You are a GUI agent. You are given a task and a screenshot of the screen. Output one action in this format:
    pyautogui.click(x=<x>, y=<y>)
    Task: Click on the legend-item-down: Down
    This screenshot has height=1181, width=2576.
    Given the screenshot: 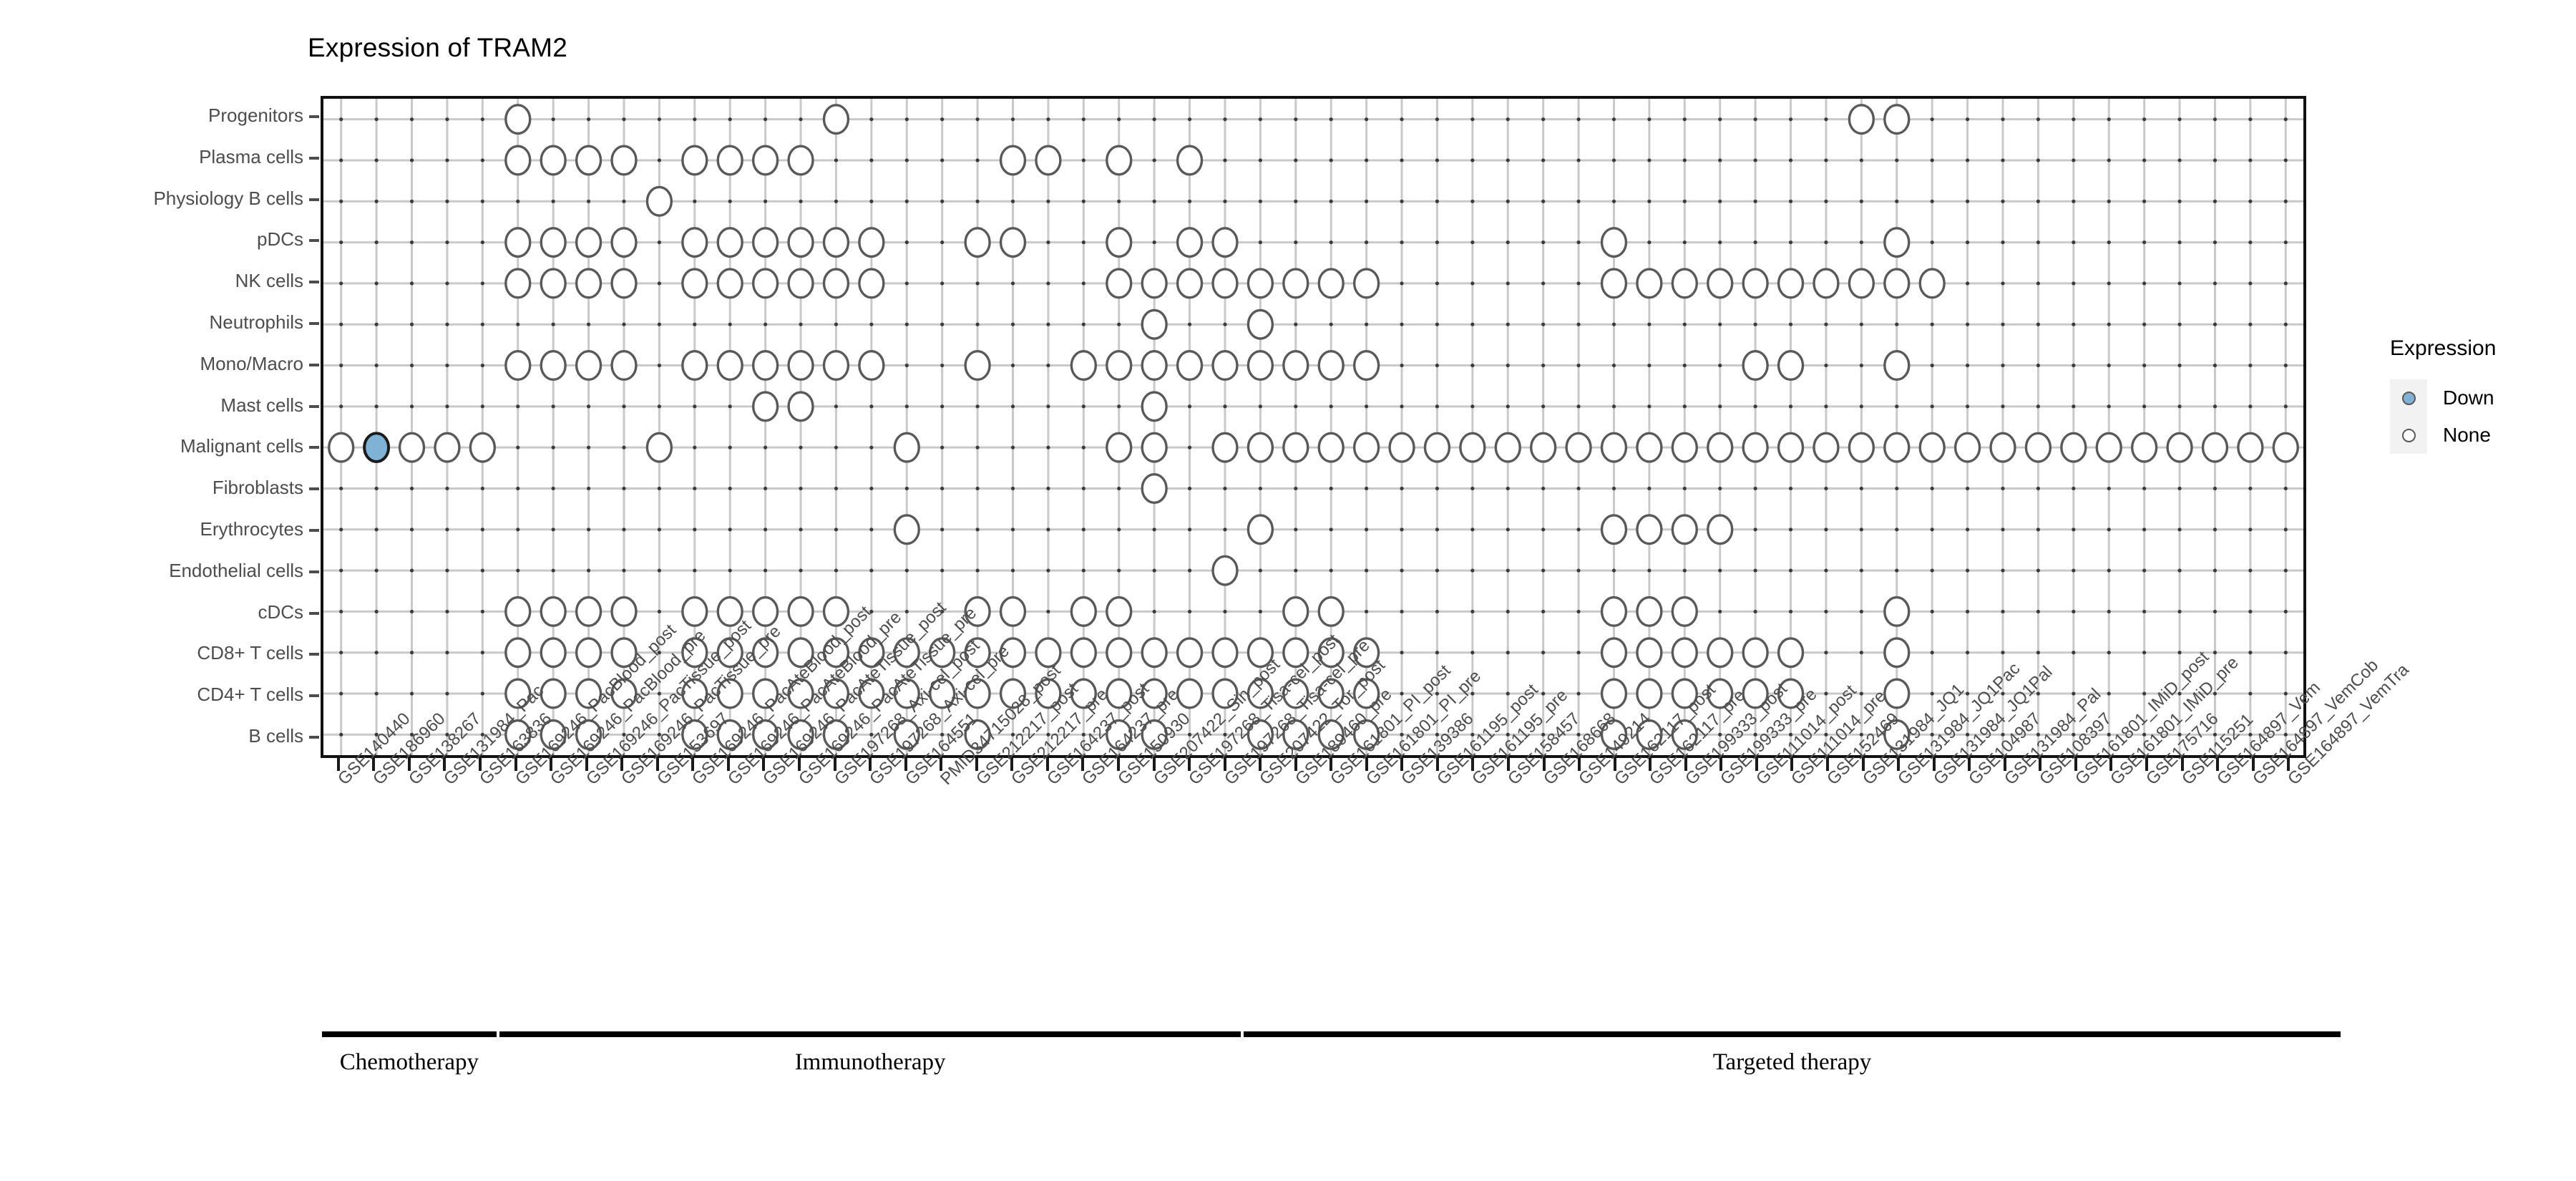 What is the action you would take?
    pyautogui.click(x=2479, y=398)
    